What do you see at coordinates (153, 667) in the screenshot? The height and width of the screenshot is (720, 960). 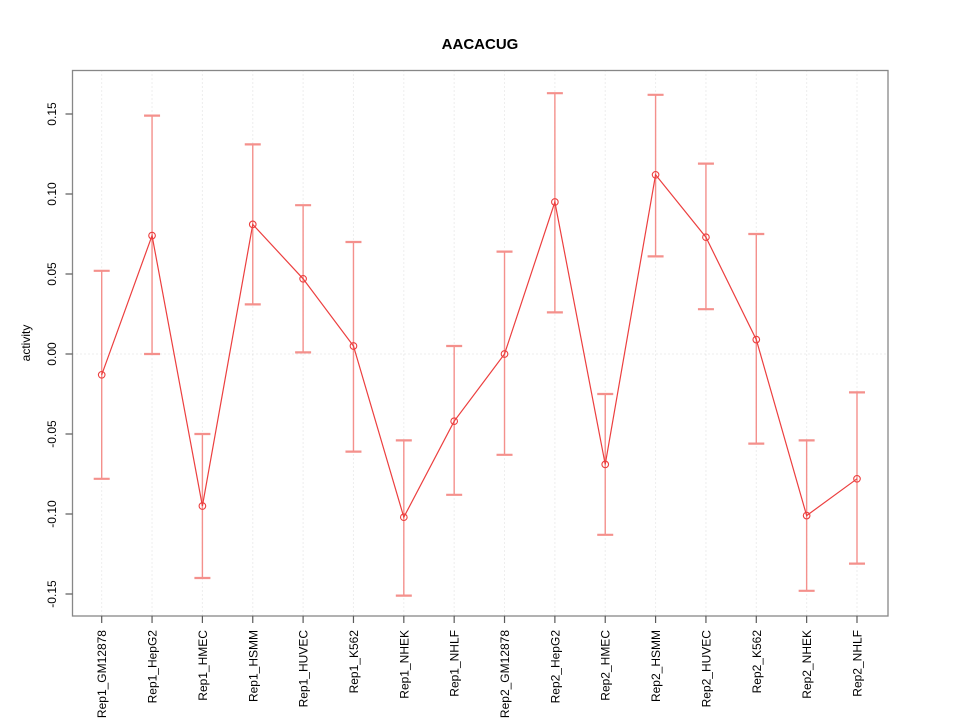 I see `x-tick-label: Rep1_HepG2` at bounding box center [153, 667].